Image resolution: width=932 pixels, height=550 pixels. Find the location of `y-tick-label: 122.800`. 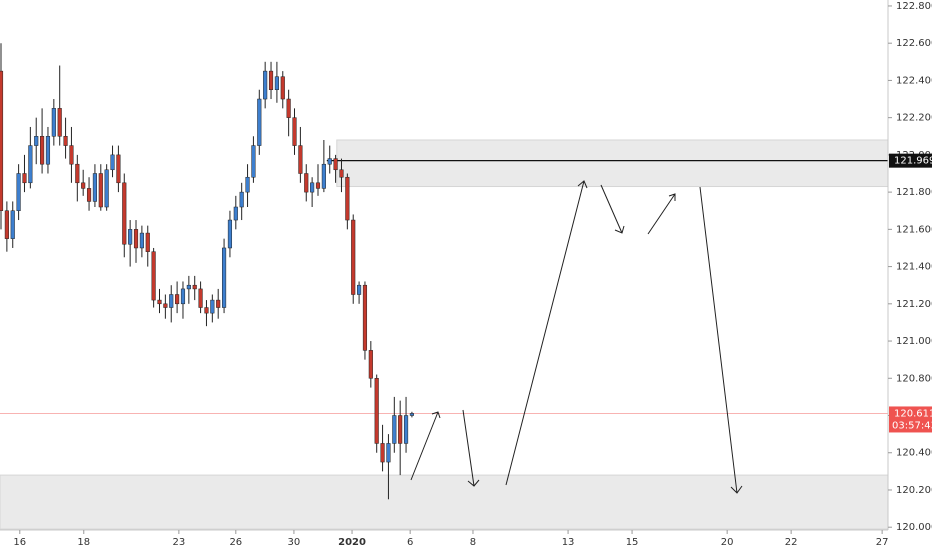

y-tick-label: 122.800 is located at coordinates (914, 6).